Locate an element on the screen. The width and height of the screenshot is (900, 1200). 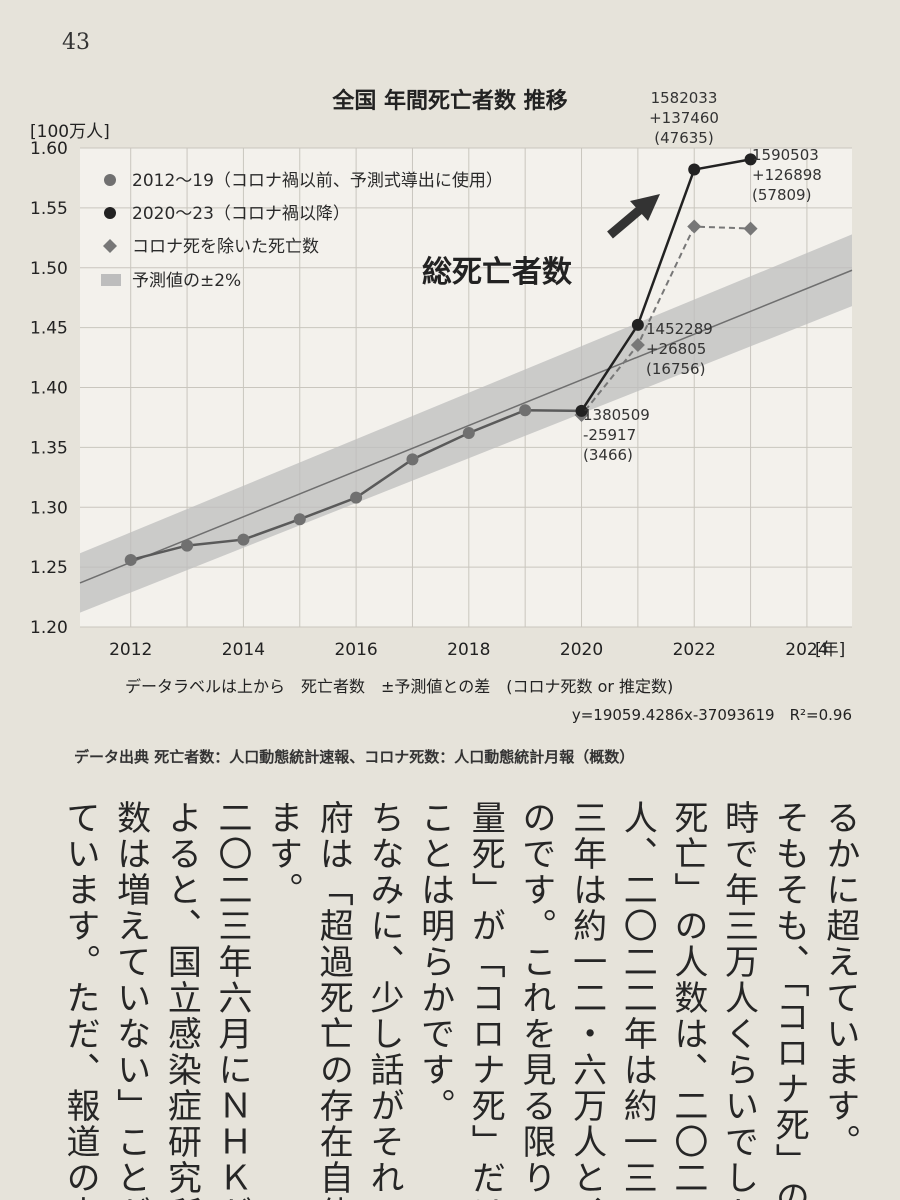
x-tick-label: 2012 is located at coordinates (130, 650).